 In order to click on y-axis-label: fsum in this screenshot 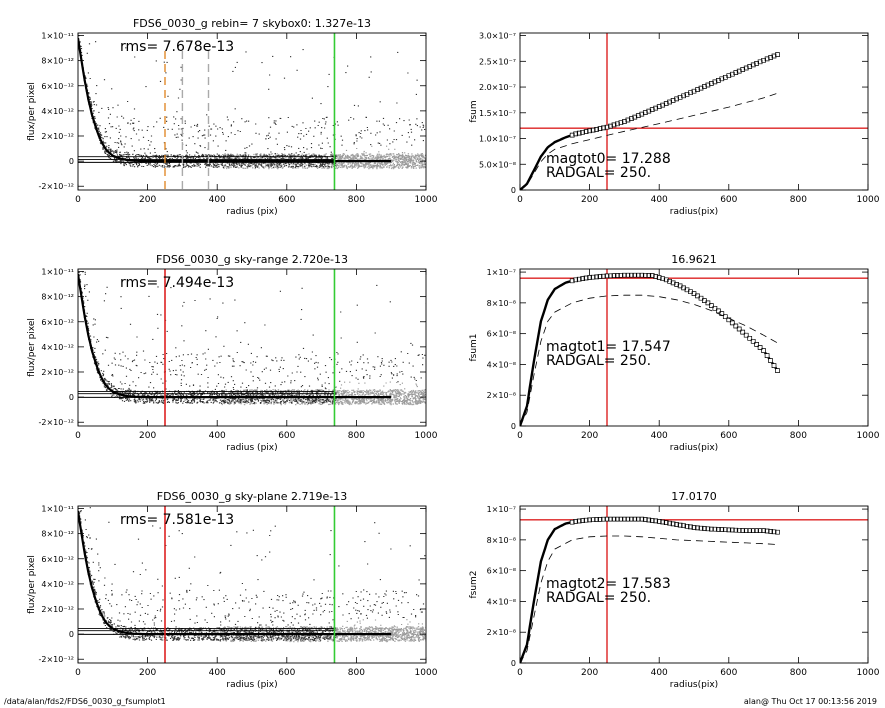, I will do `click(474, 111)`.